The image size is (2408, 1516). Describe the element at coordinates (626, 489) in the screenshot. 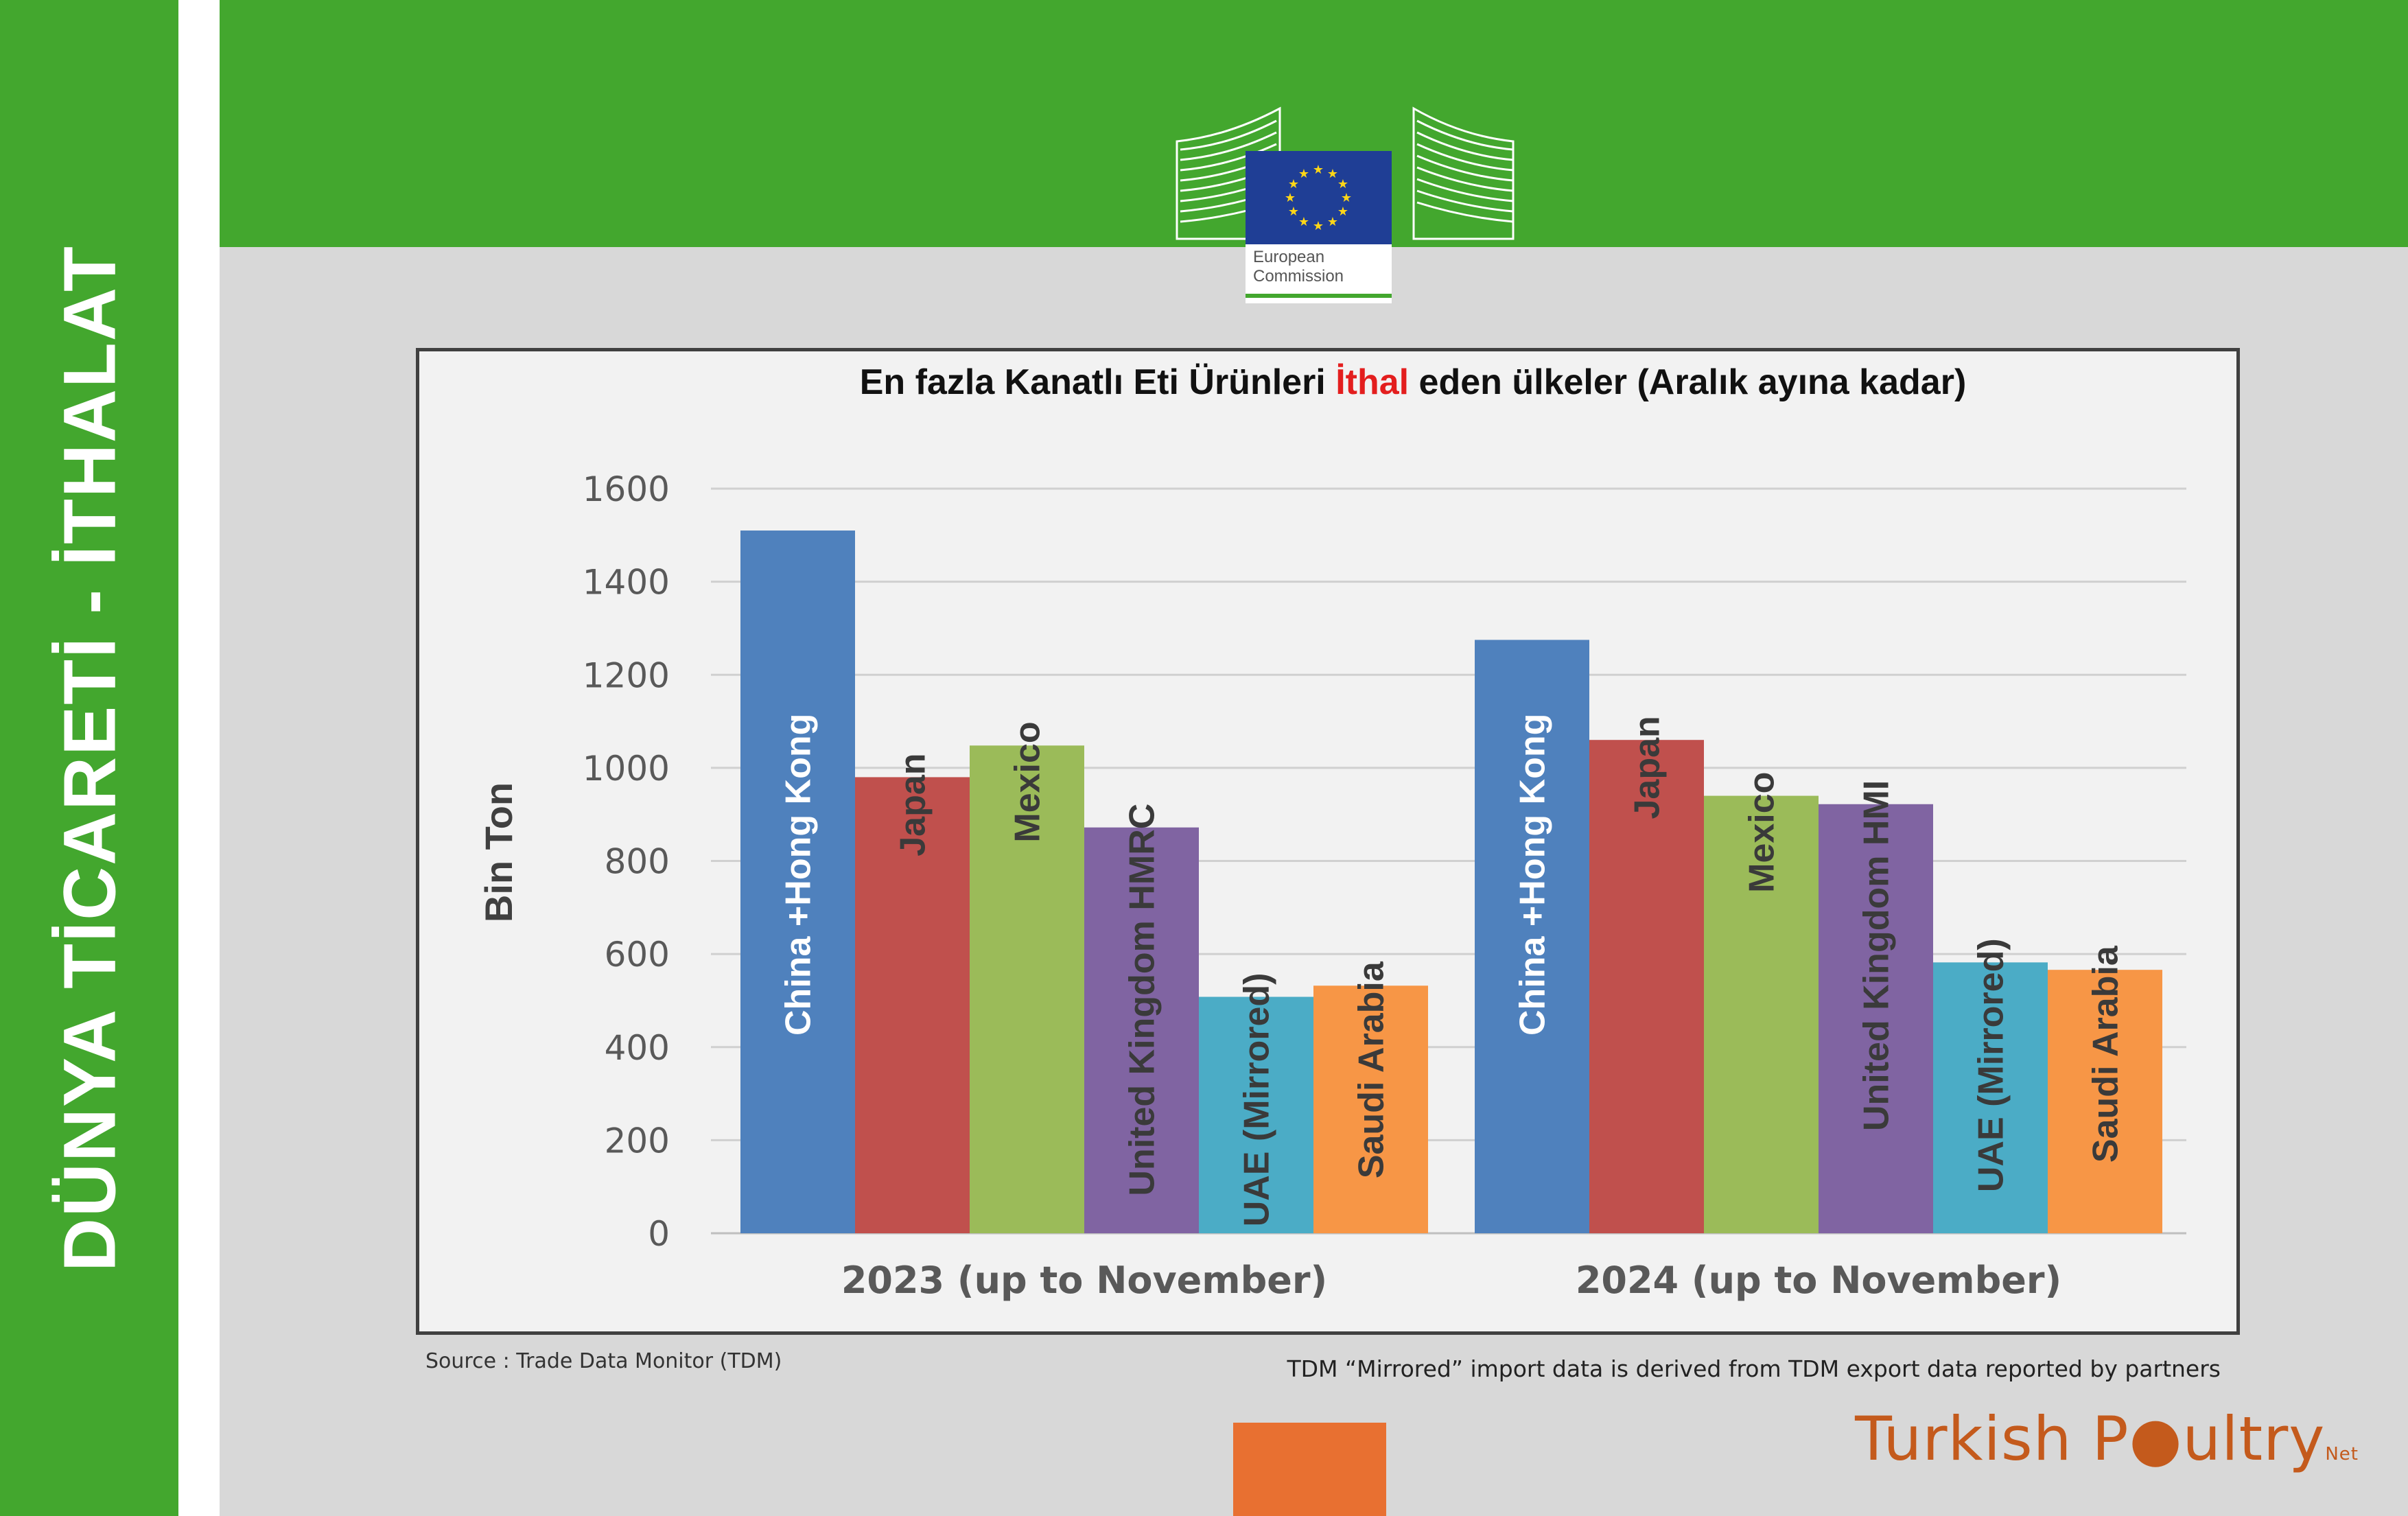

I see `y-tick-label: 1600` at that location.